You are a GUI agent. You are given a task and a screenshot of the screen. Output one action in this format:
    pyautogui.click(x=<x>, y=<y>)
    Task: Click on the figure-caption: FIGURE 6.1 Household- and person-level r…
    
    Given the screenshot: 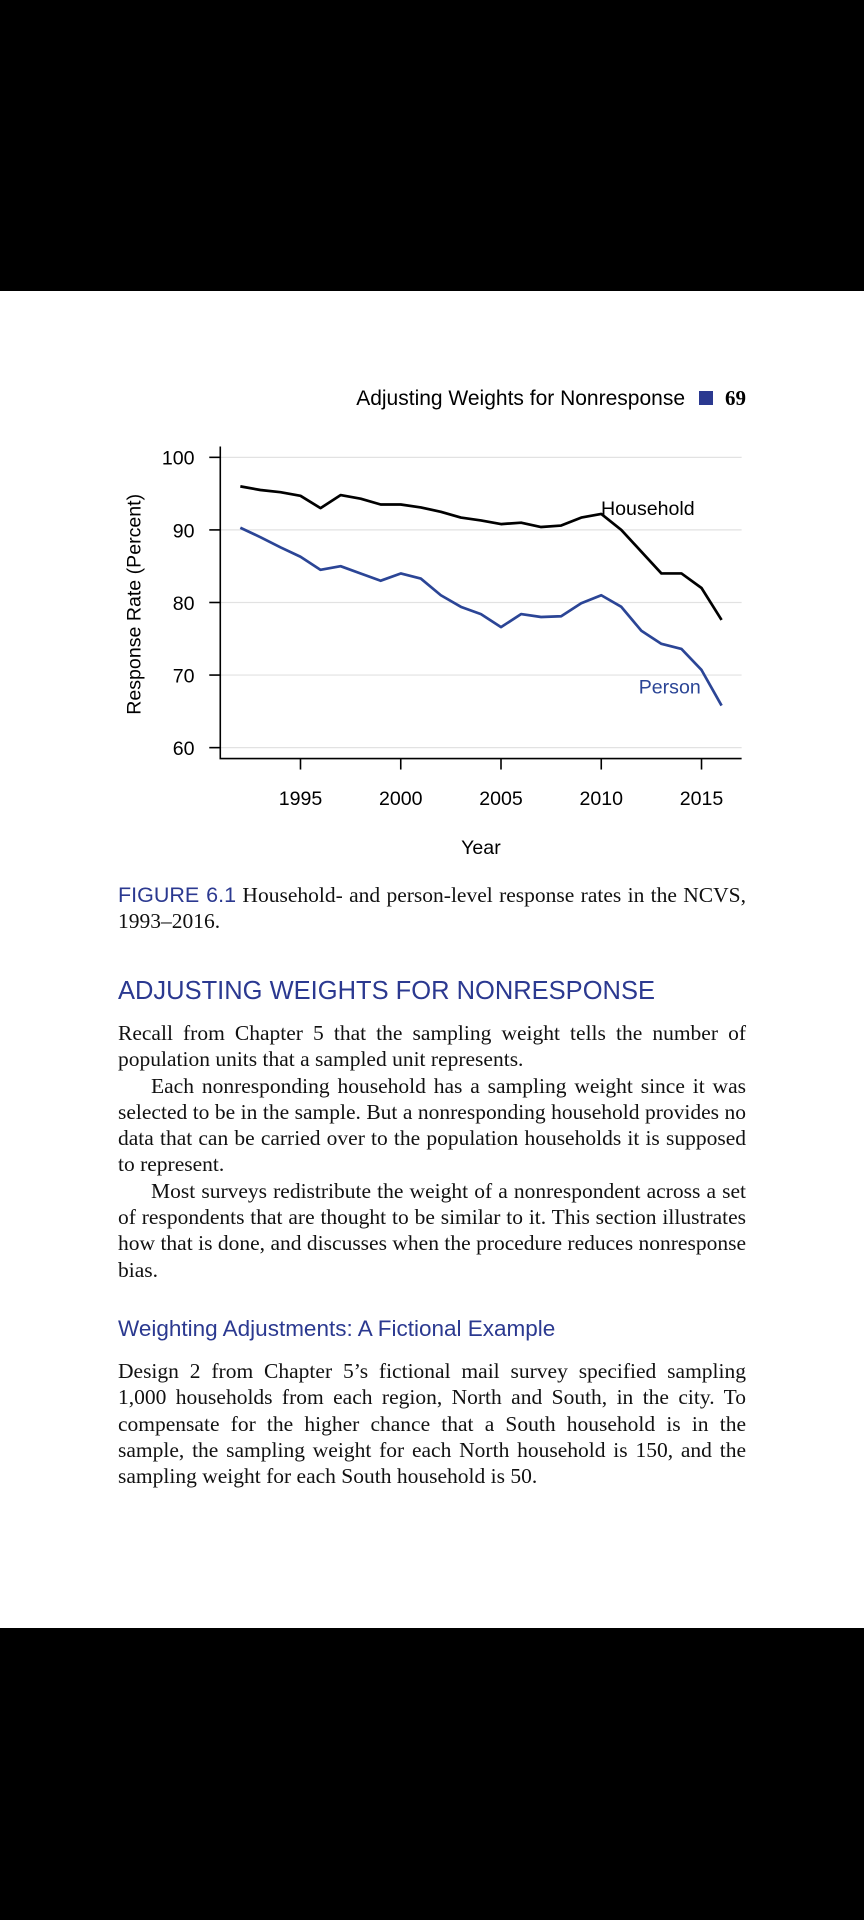 What is the action you would take?
    pyautogui.click(x=432, y=908)
    